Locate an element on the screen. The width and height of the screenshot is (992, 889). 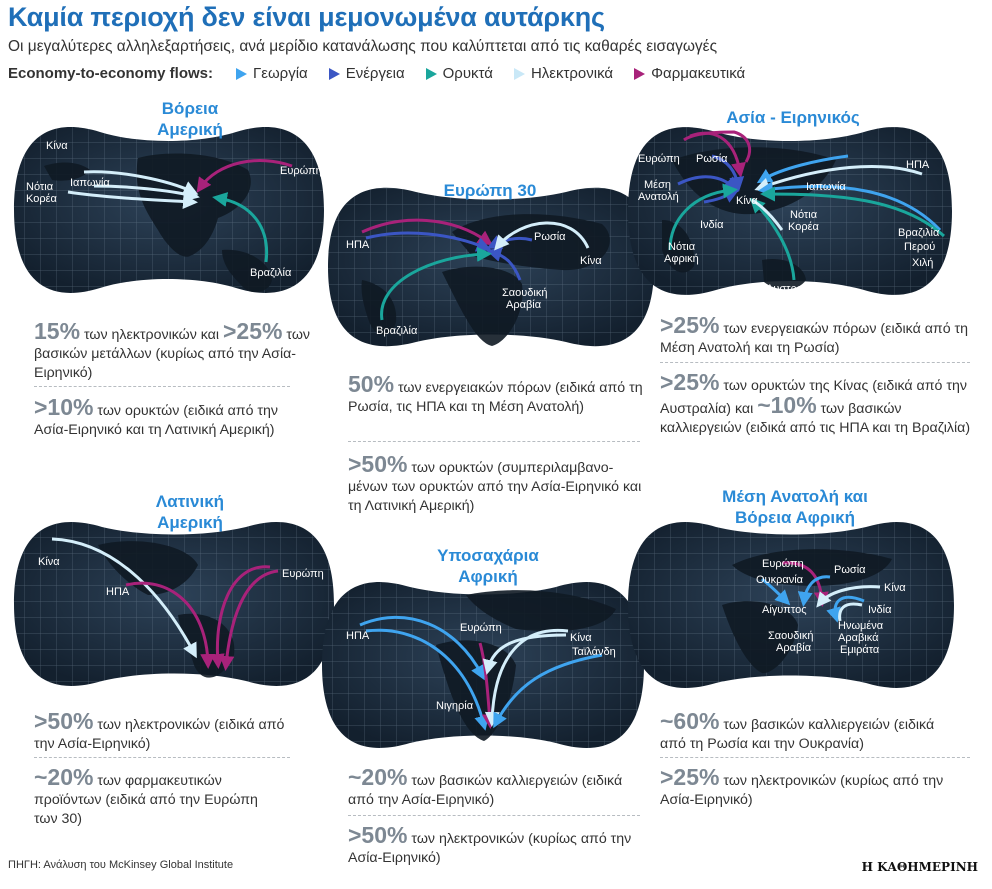
label-south-africa: Αφρική is located at coordinates (681, 259).